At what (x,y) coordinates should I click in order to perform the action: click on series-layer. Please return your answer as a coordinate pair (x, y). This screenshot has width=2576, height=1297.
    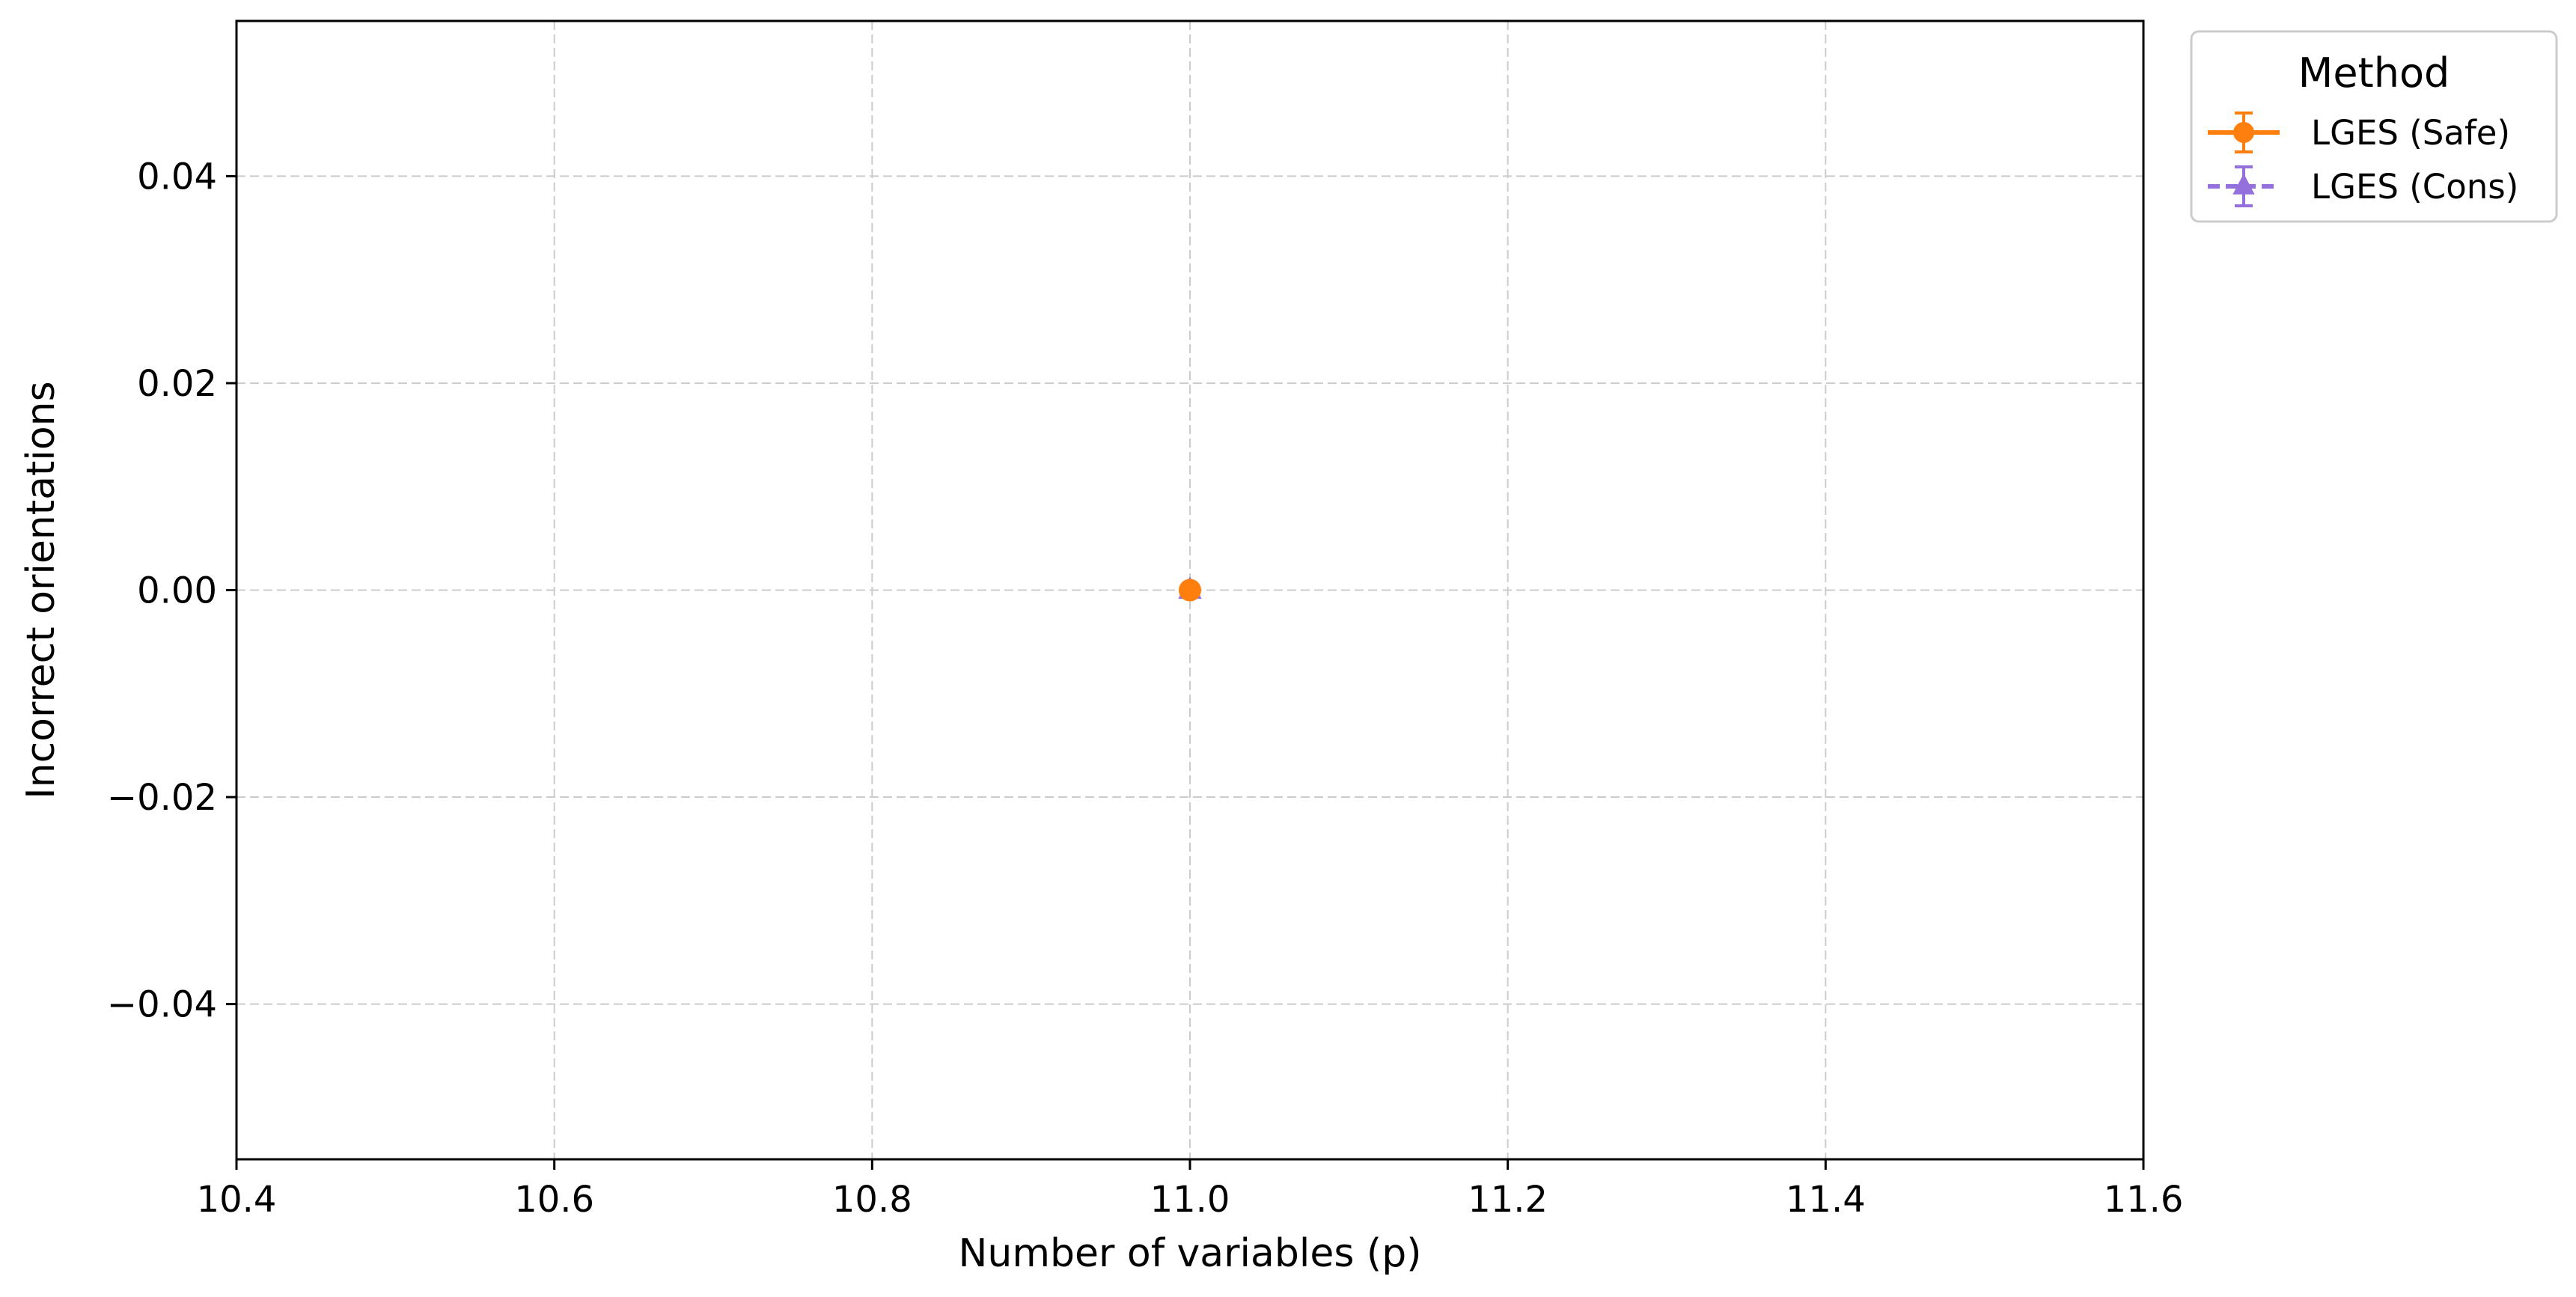
    Looking at the image, I should click on (1190, 589).